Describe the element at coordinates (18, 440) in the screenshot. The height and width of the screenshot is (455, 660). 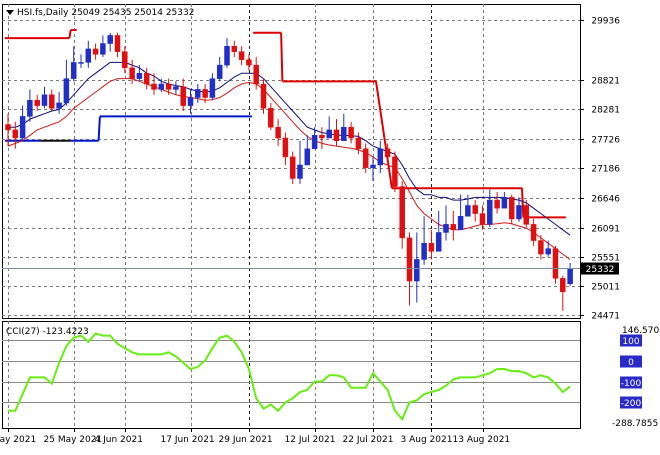
I see `time-tick-label: 12 May 2021` at that location.